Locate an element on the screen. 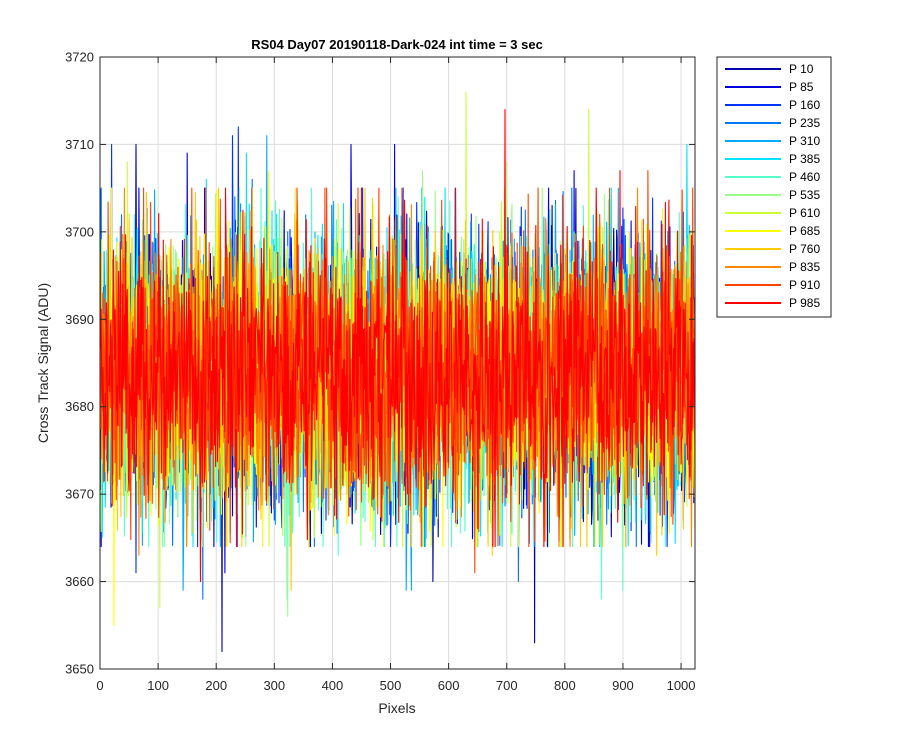 The image size is (900, 750). x-axis-label: Pixels is located at coordinates (396, 708).